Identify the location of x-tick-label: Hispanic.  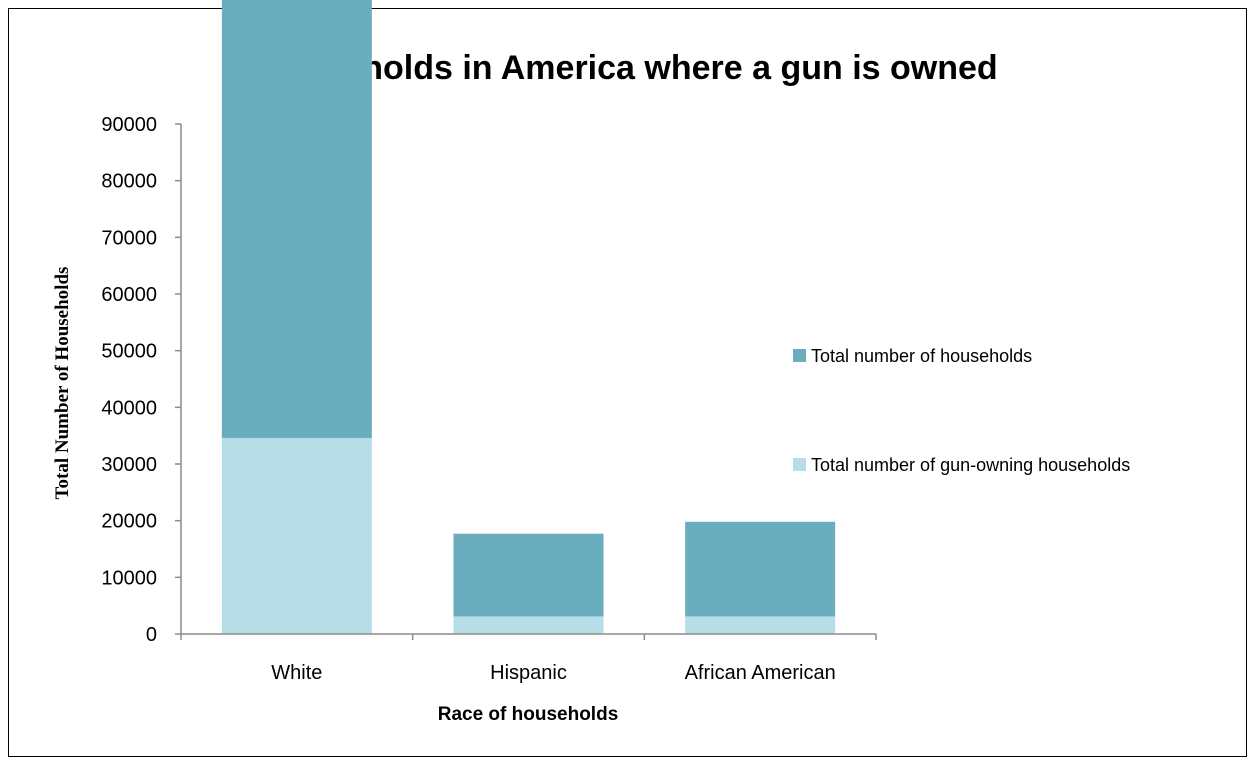
(528, 673).